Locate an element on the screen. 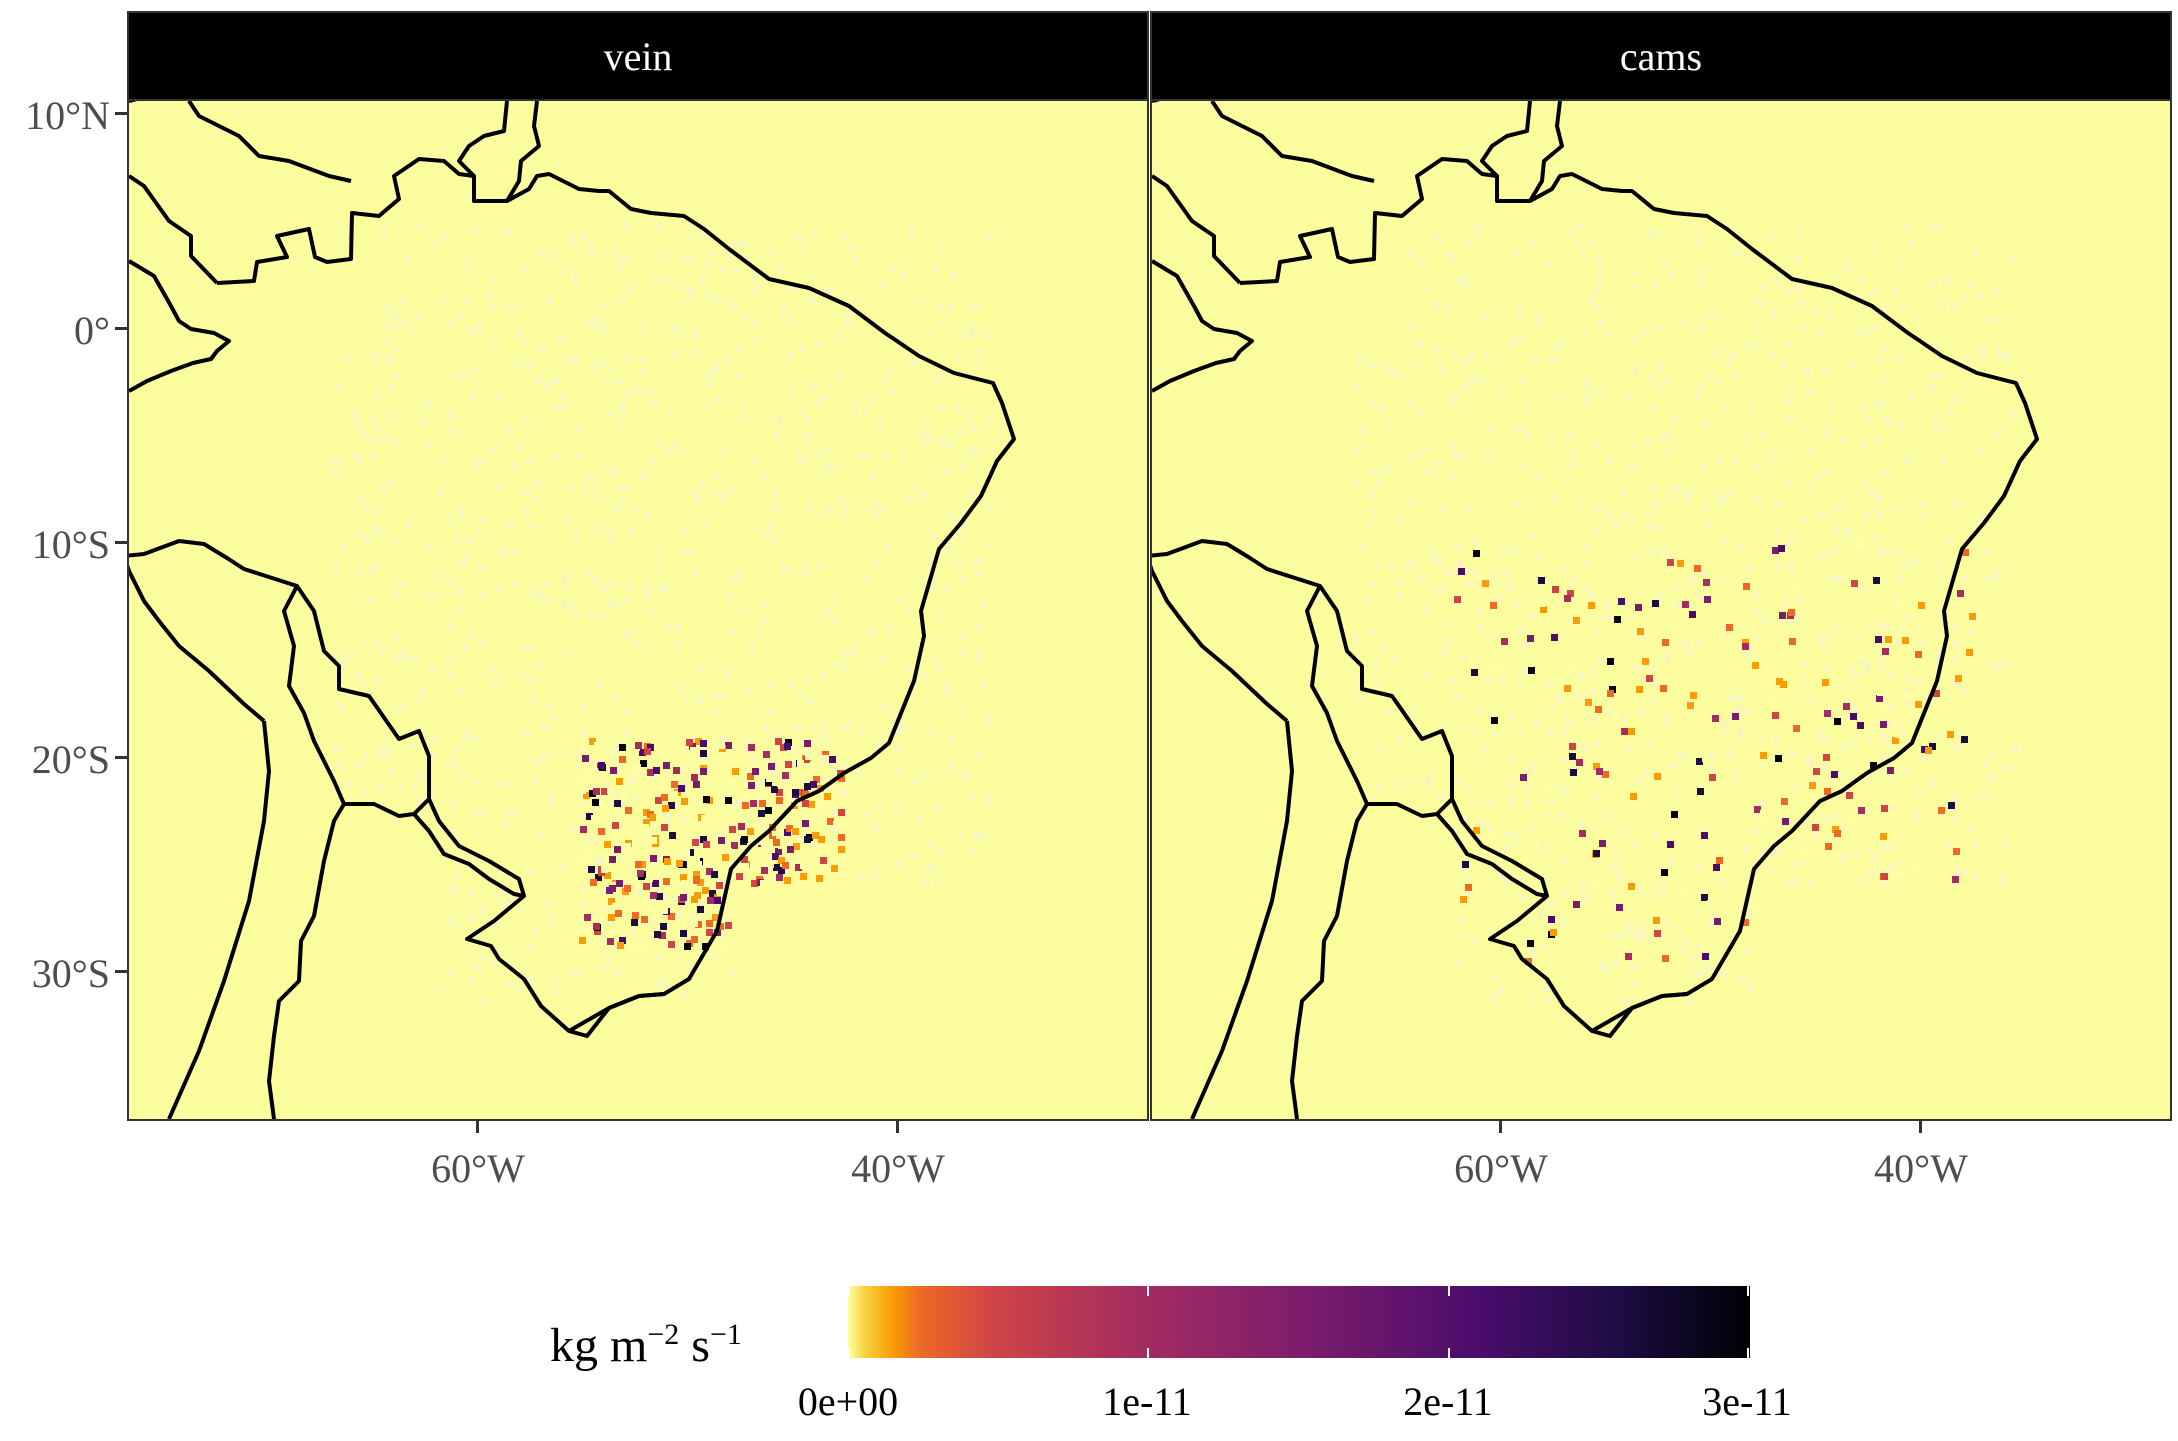 The height and width of the screenshot is (1441, 2178). y-axis-tick is located at coordinates (121, 757).